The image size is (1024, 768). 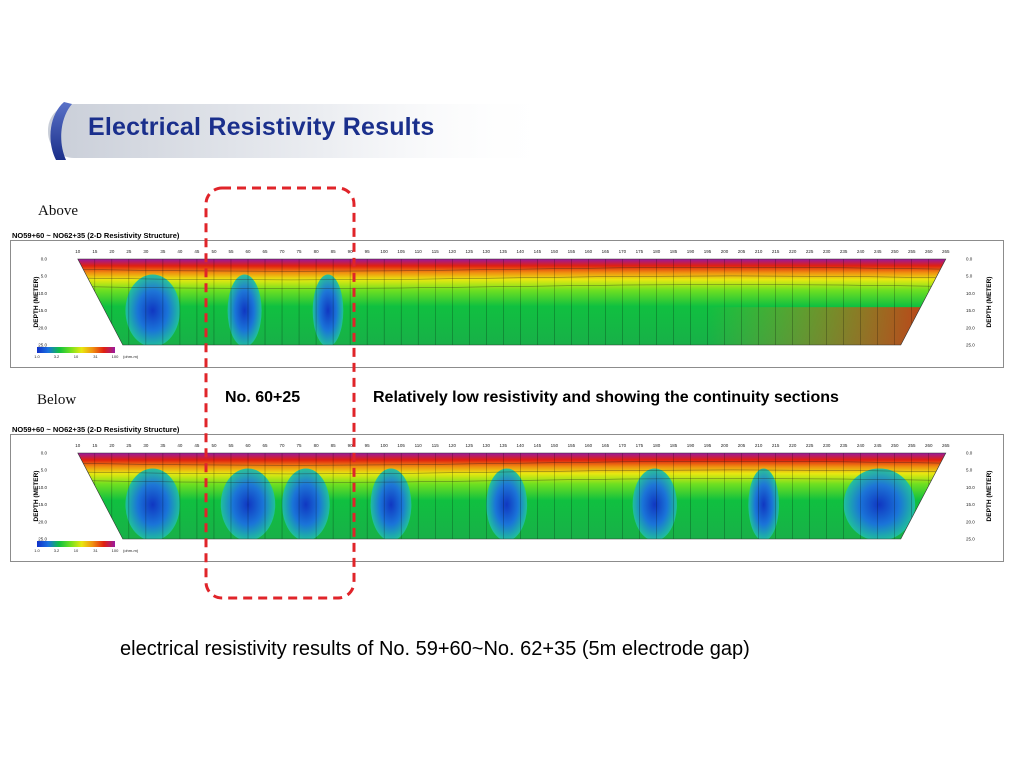 I want to click on x-tick-label: 85, so click(x=334, y=251).